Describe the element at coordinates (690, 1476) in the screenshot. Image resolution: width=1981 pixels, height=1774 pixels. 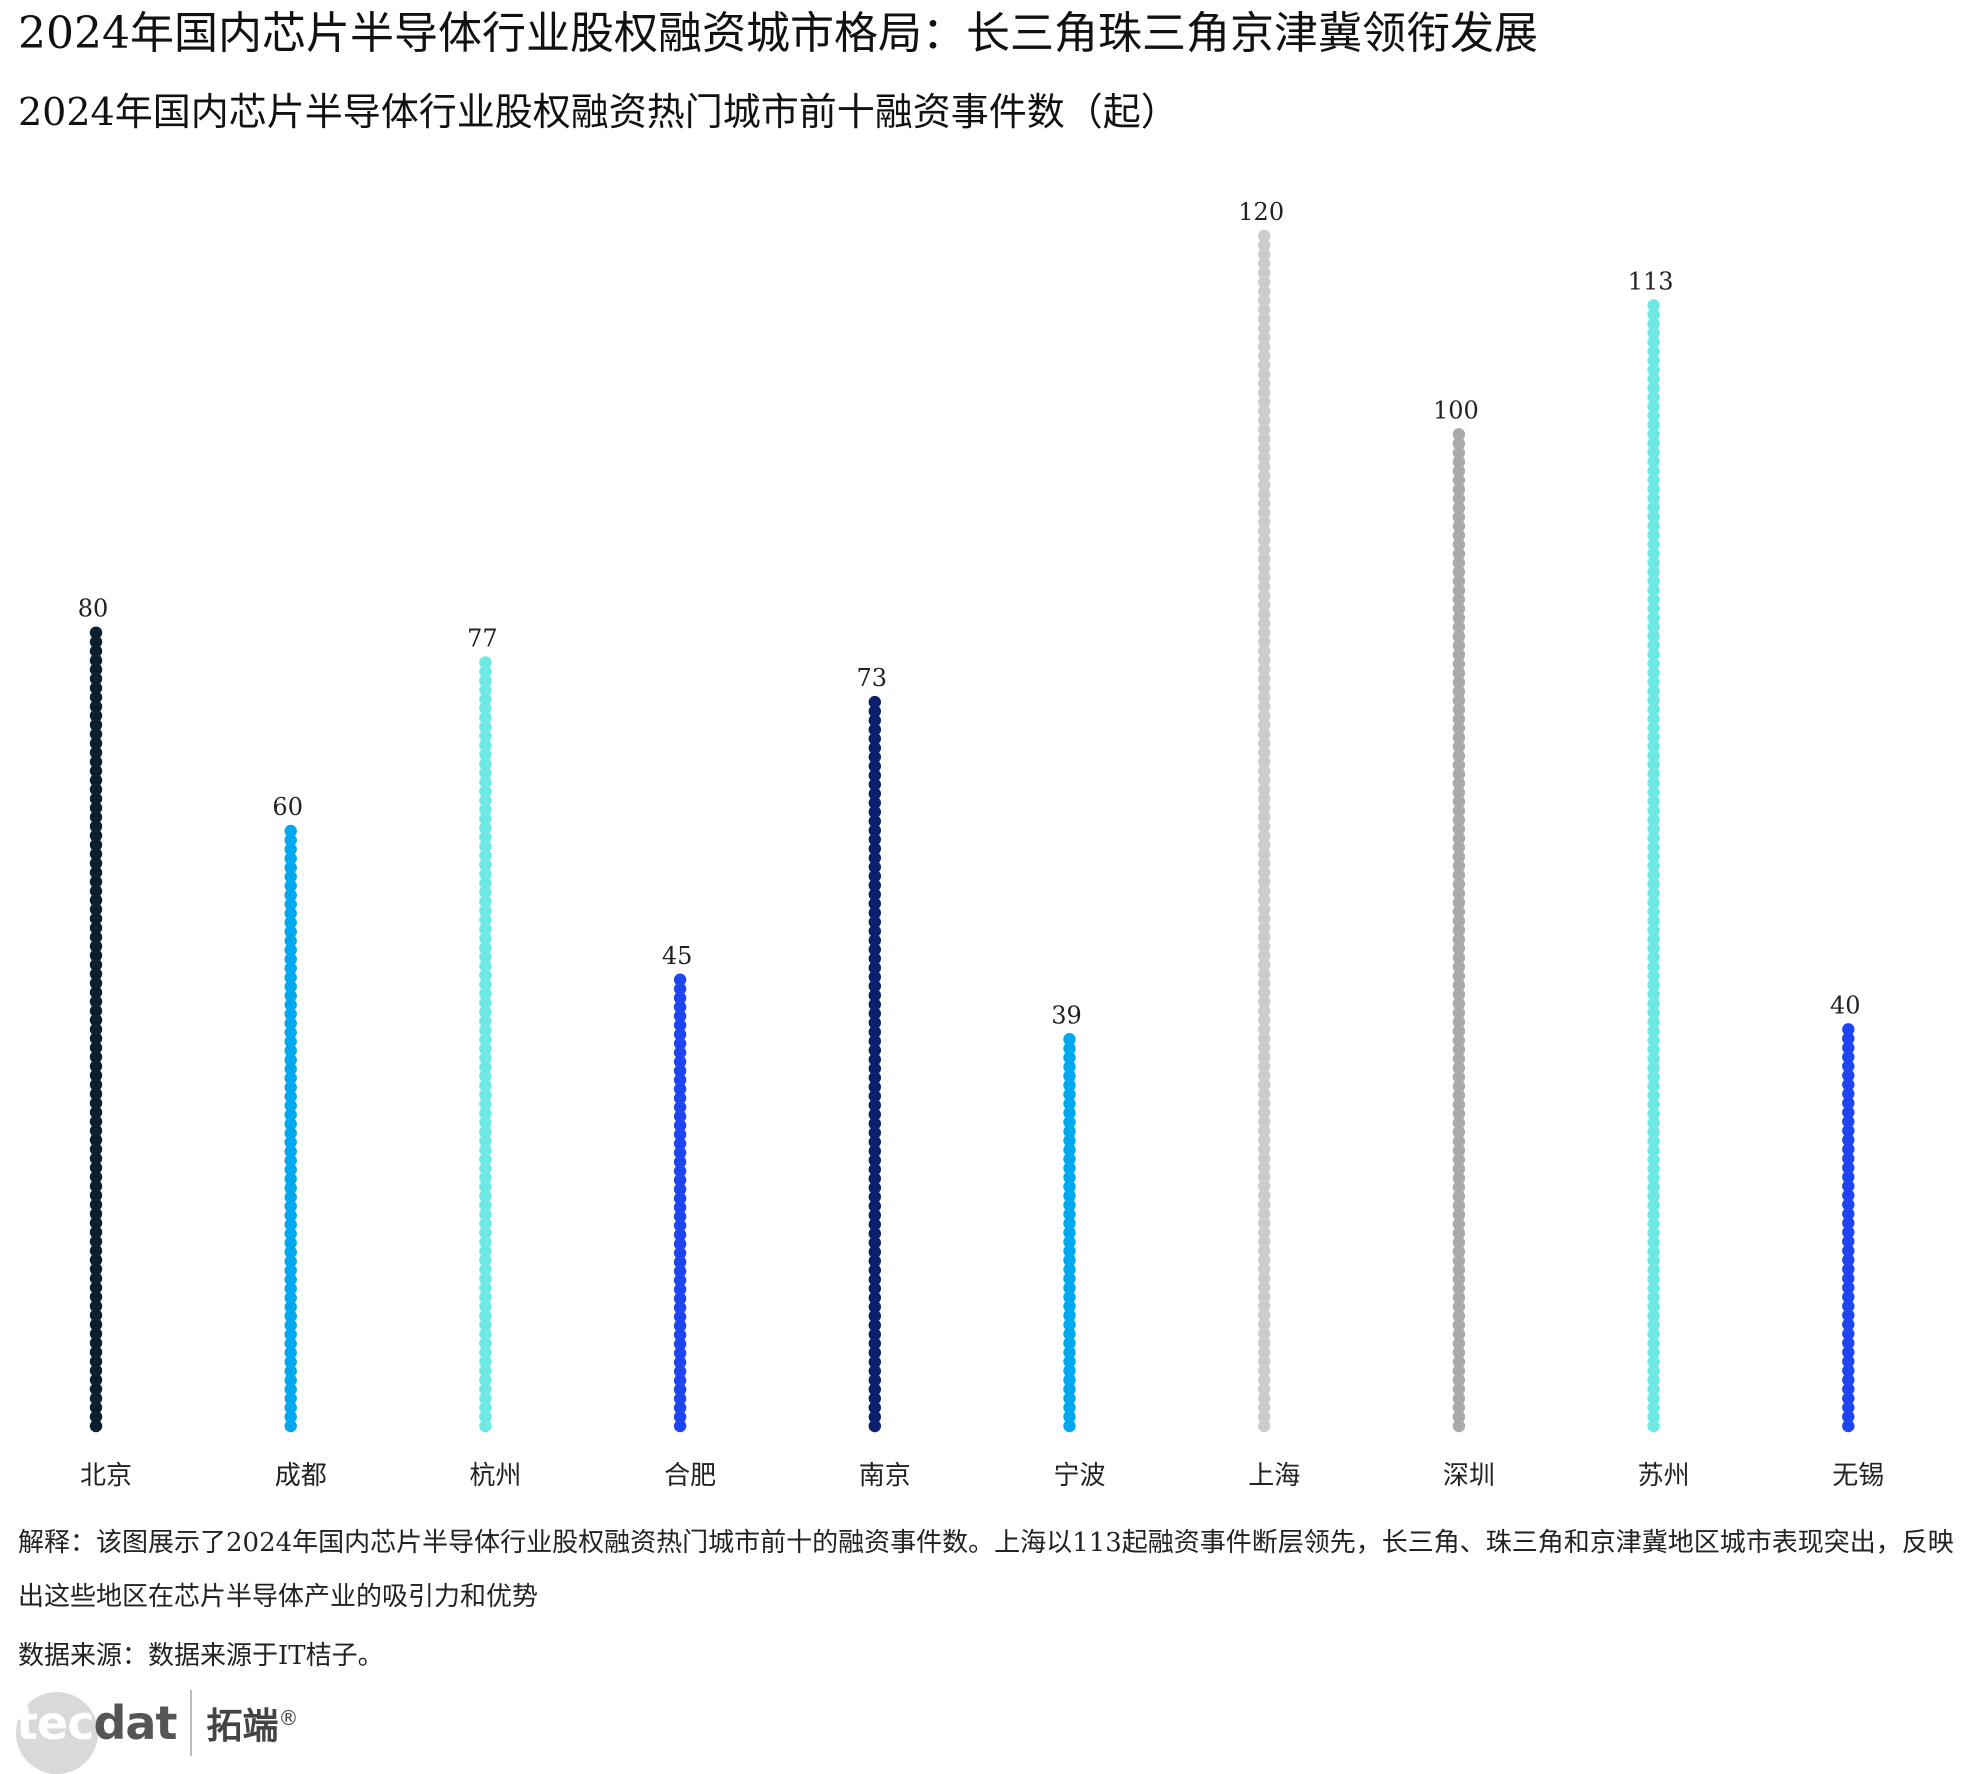
I see `x-tick-label: 合肥` at that location.